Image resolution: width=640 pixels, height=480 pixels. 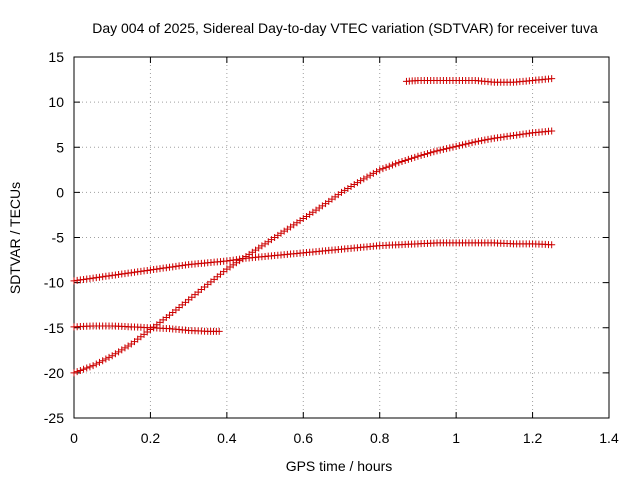 What do you see at coordinates (339, 466) in the screenshot?
I see `x-axis-label: GPS time / hours` at bounding box center [339, 466].